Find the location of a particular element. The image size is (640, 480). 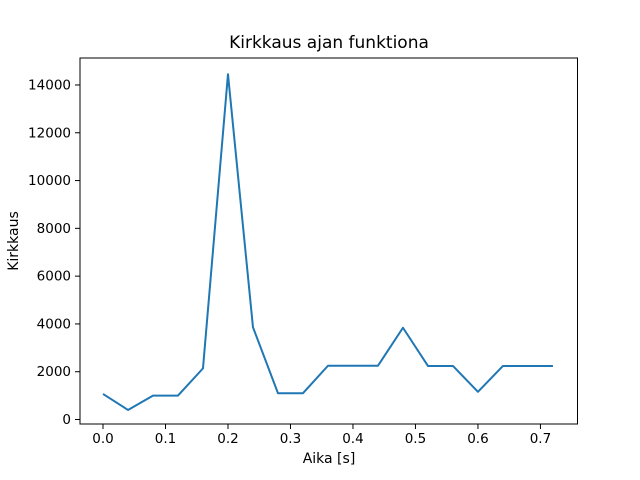

x-tick-label: 0.0 is located at coordinates (102, 439).